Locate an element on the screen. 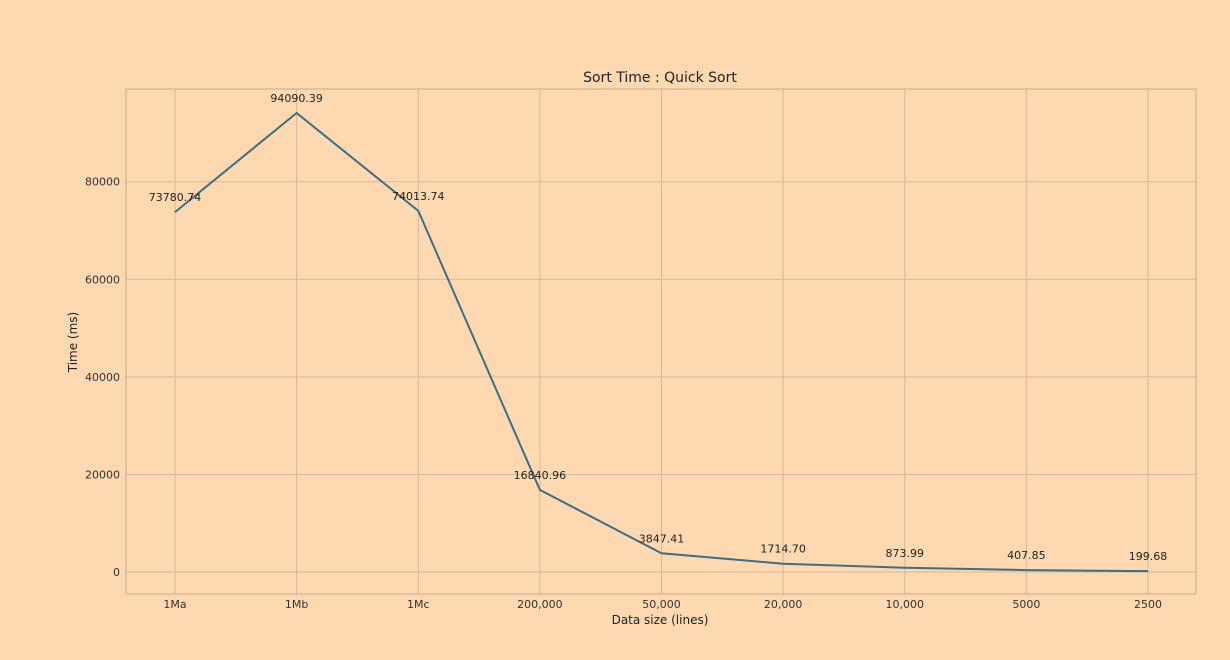  x-tick-label: 1Ma is located at coordinates (174, 604).